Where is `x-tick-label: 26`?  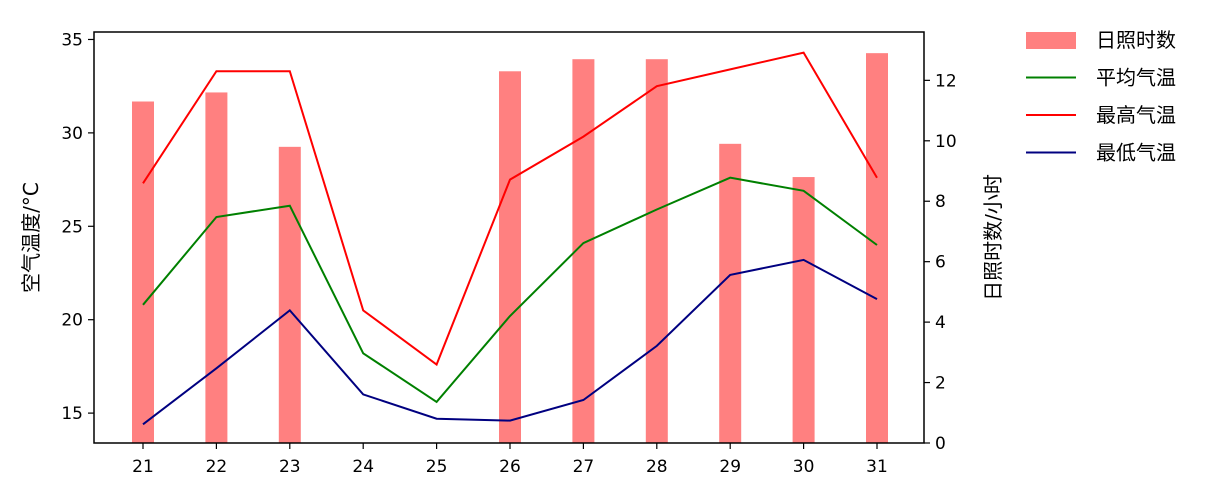 x-tick-label: 26 is located at coordinates (510, 467).